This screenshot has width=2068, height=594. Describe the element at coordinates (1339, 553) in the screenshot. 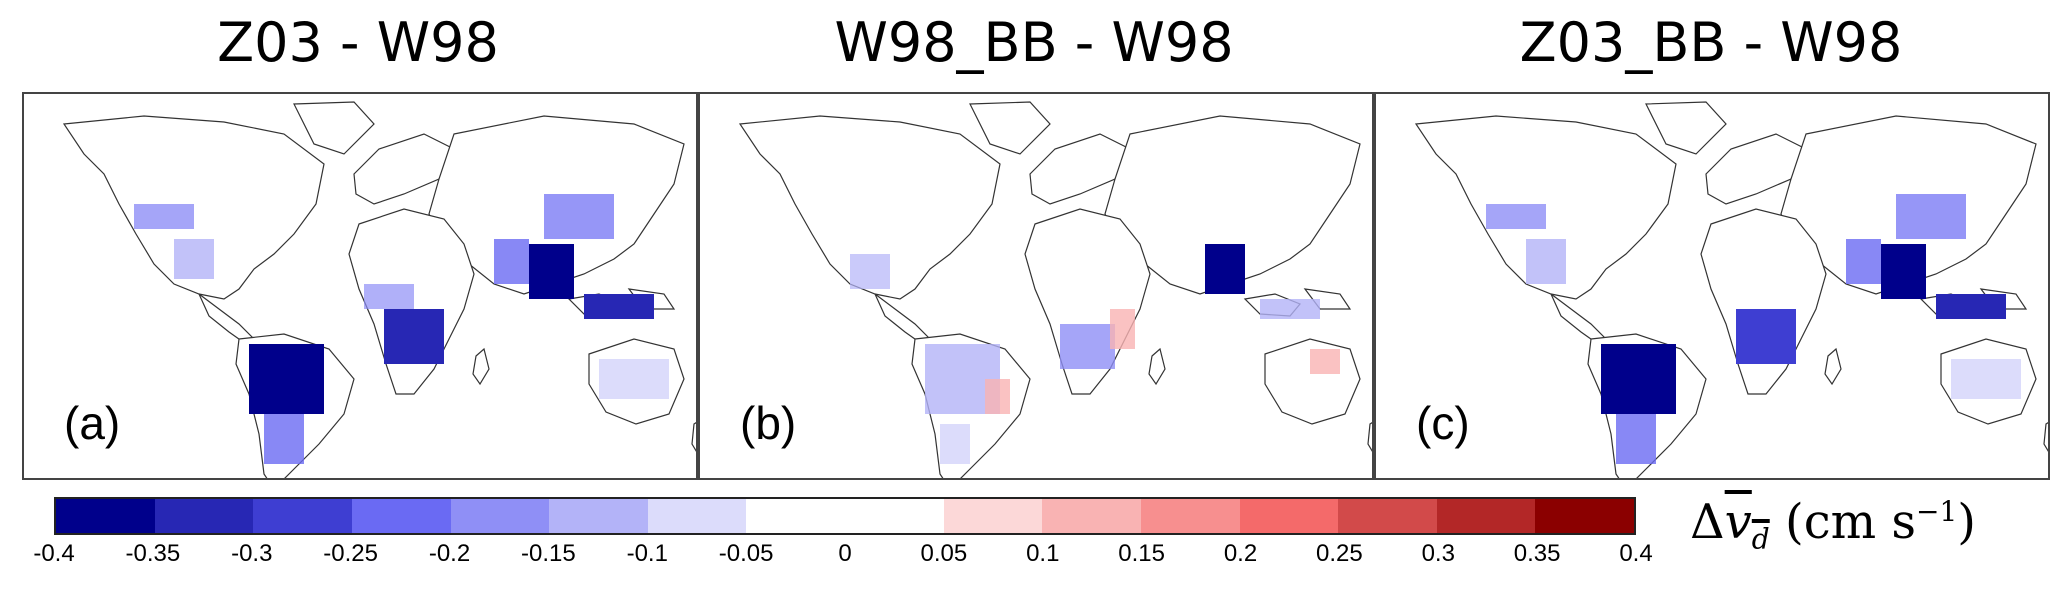

I see `colorbar-tick-label: 0.25` at that location.